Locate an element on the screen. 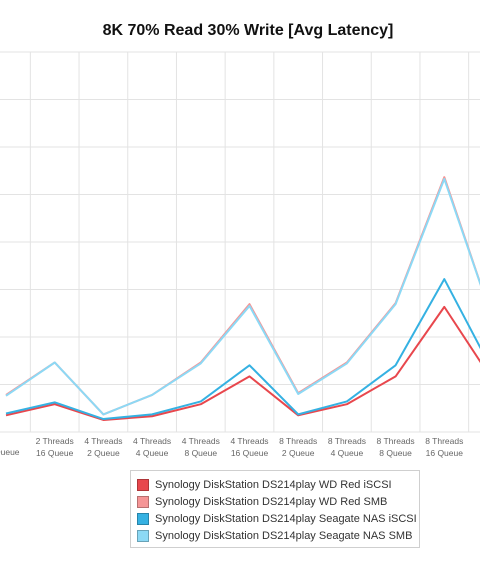  tick-label-partial: Queue is located at coordinates (10, 452).